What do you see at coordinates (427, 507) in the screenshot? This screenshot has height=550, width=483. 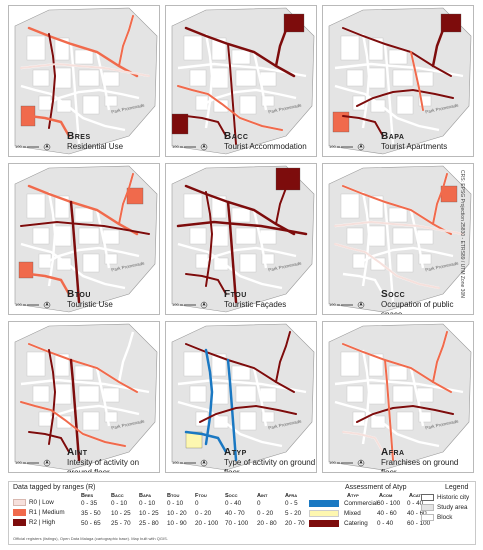 I see `swatch-study` at bounding box center [427, 507].